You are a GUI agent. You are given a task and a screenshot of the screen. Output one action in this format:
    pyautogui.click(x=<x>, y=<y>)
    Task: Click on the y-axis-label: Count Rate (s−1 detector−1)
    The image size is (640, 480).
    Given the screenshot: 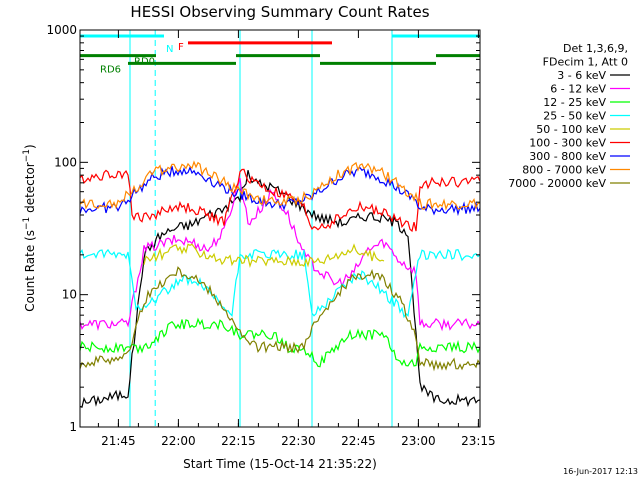 What is the action you would take?
    pyautogui.click(x=29, y=227)
    